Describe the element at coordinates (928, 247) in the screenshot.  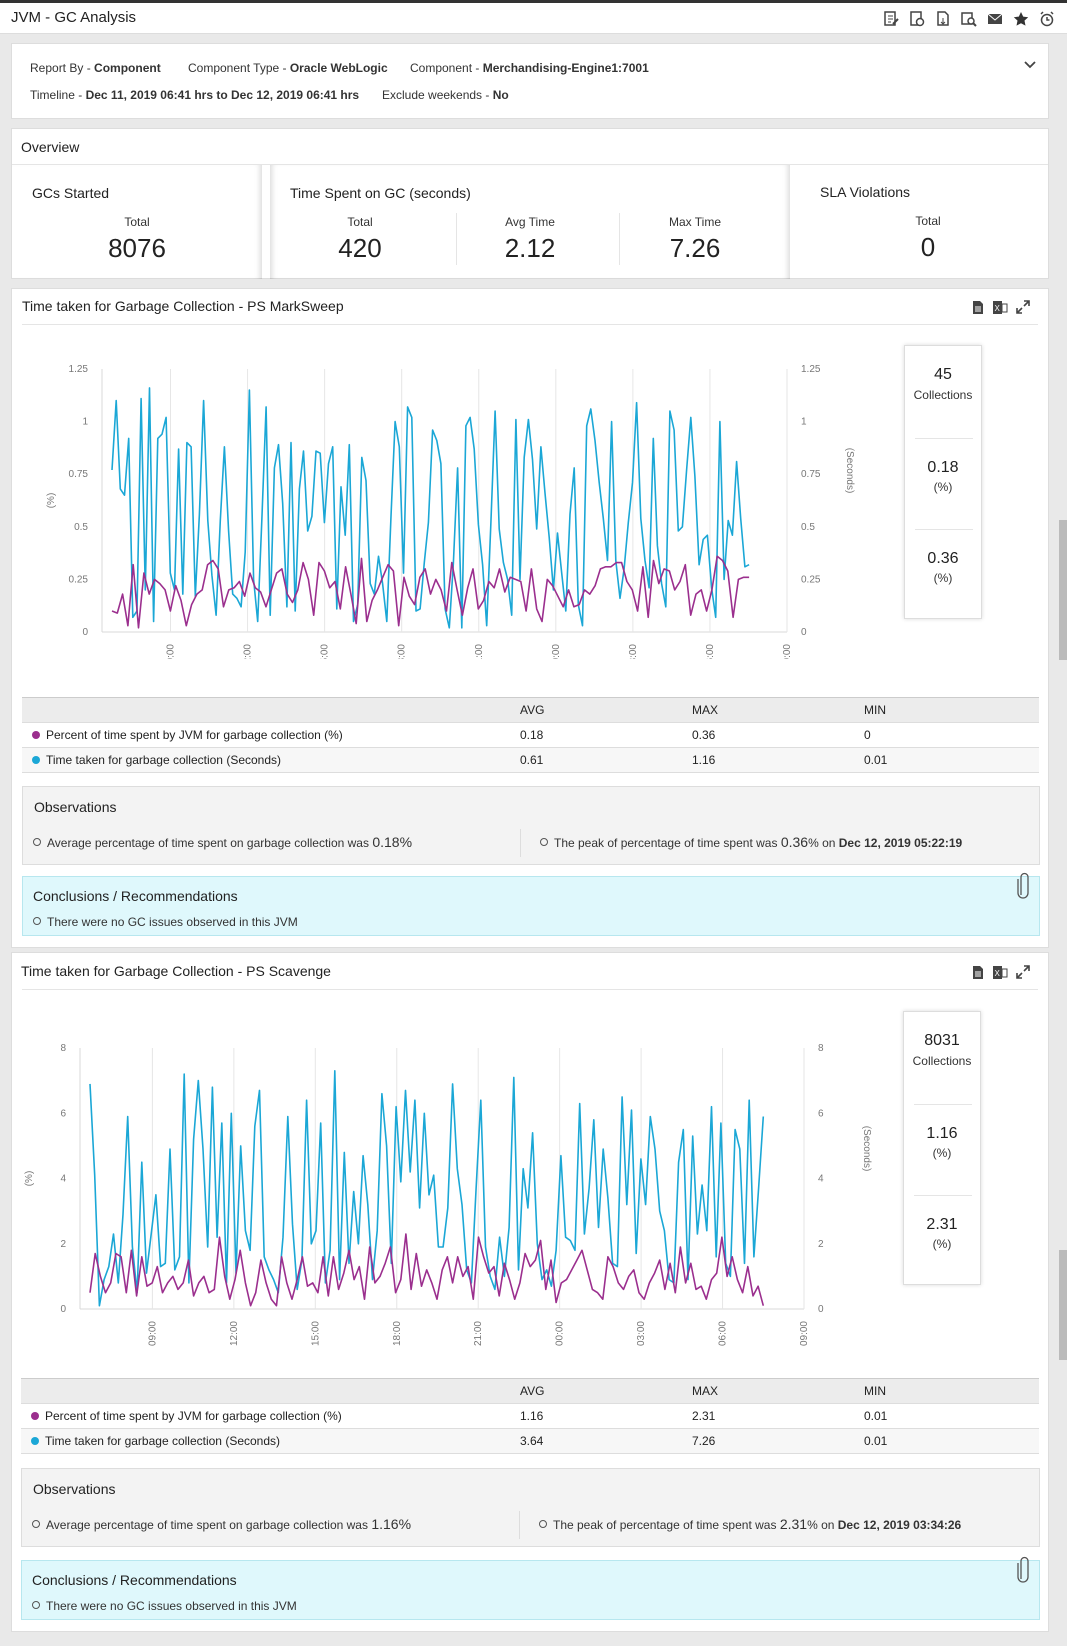
I see `sla-total-value: 0` at that location.